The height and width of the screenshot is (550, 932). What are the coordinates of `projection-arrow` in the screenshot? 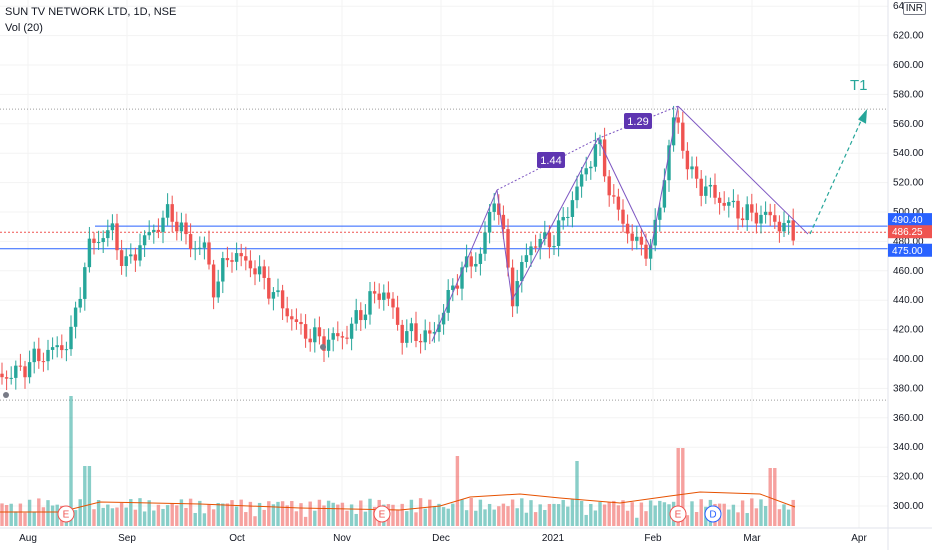 It's located at (862, 116).